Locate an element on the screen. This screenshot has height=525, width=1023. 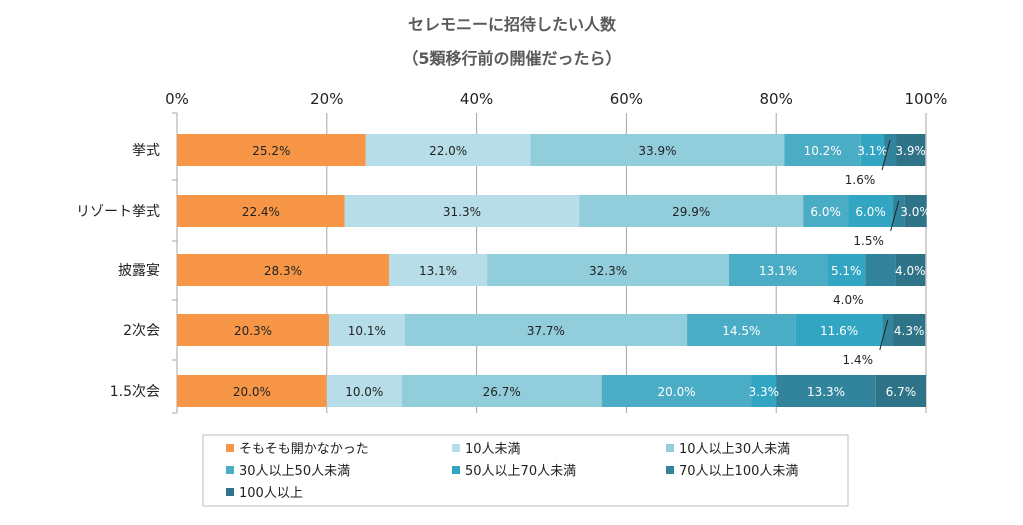
data-label: 14.5% is located at coordinates (741, 331).